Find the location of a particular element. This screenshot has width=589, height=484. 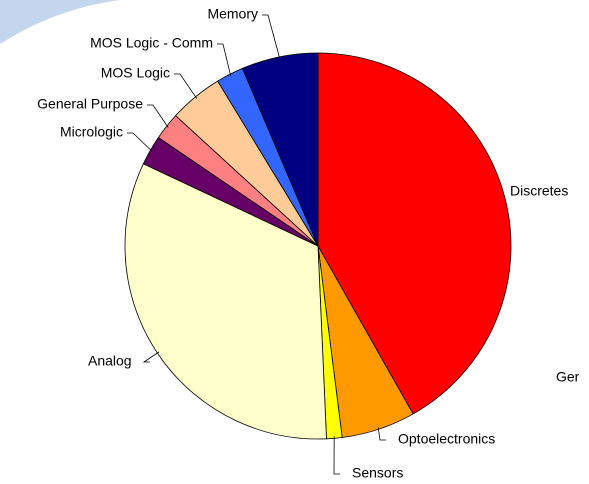

slice-label: General Purpose is located at coordinates (90, 104).